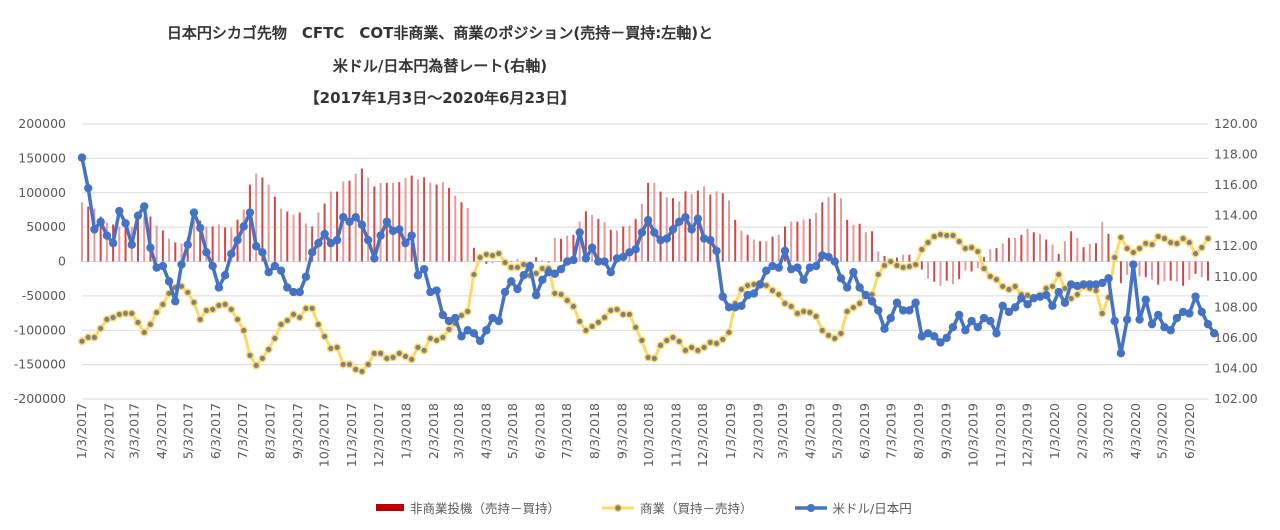 This screenshot has height=530, width=1280. I want to click on legend-yellow-line-icon, so click(618, 507).